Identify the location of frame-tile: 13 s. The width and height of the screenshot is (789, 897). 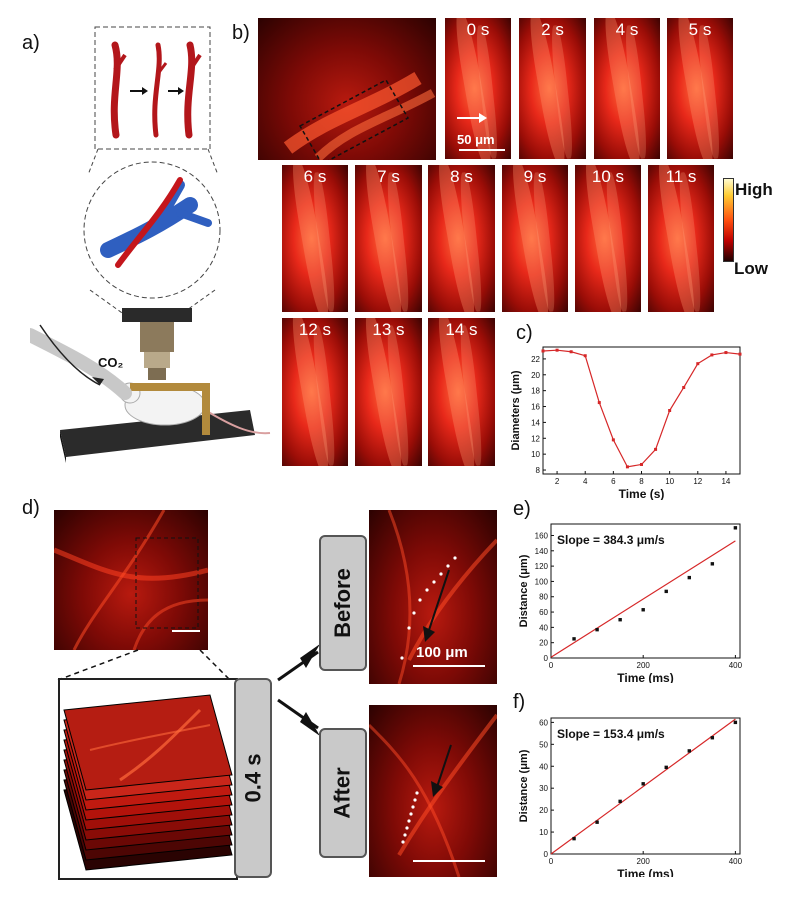
(388, 392).